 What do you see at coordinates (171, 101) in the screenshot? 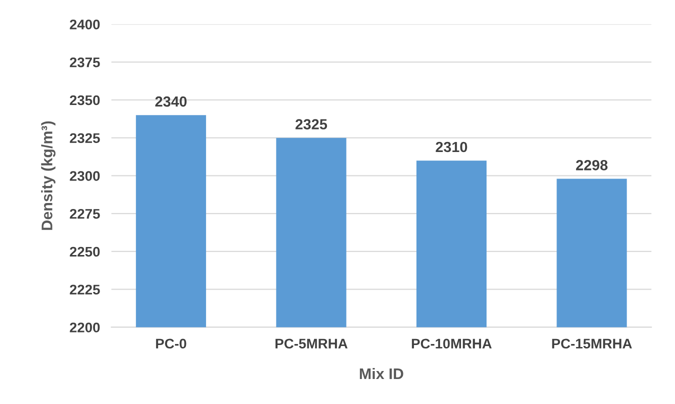
I see `data-label: 2340` at bounding box center [171, 101].